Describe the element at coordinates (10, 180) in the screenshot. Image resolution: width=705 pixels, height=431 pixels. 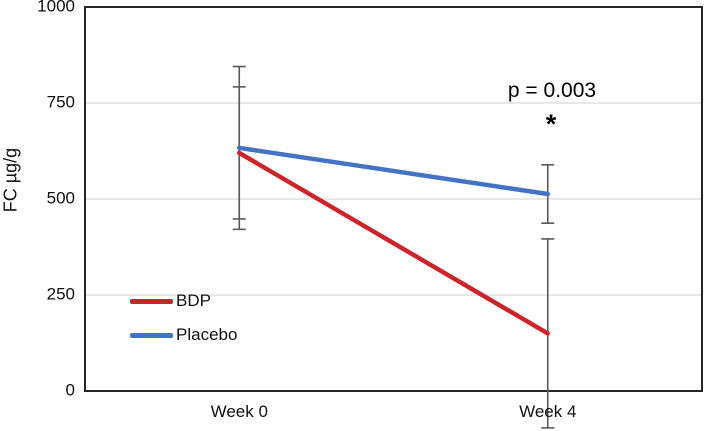
I see `y-axis-title: FC µg/g` at that location.